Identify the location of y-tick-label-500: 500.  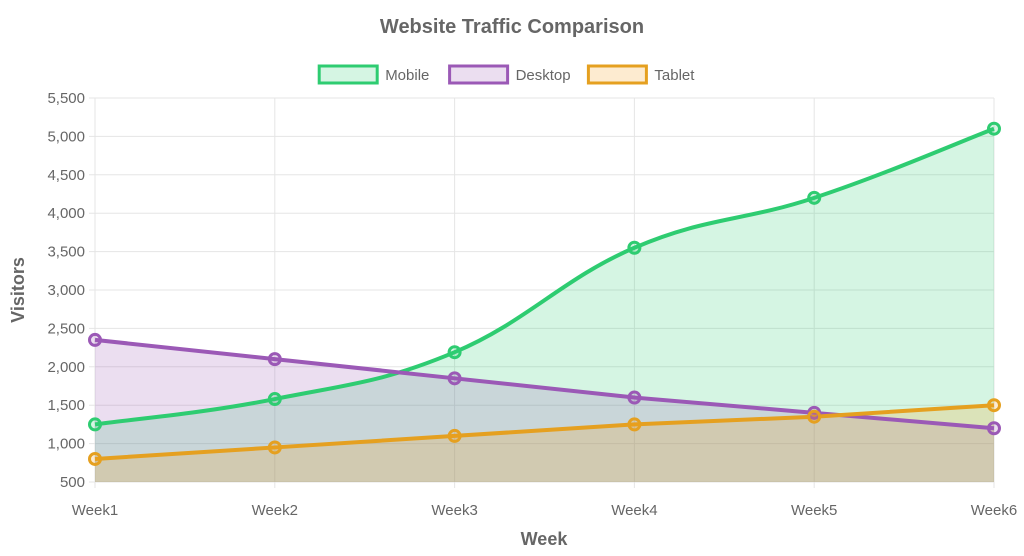
(72, 482).